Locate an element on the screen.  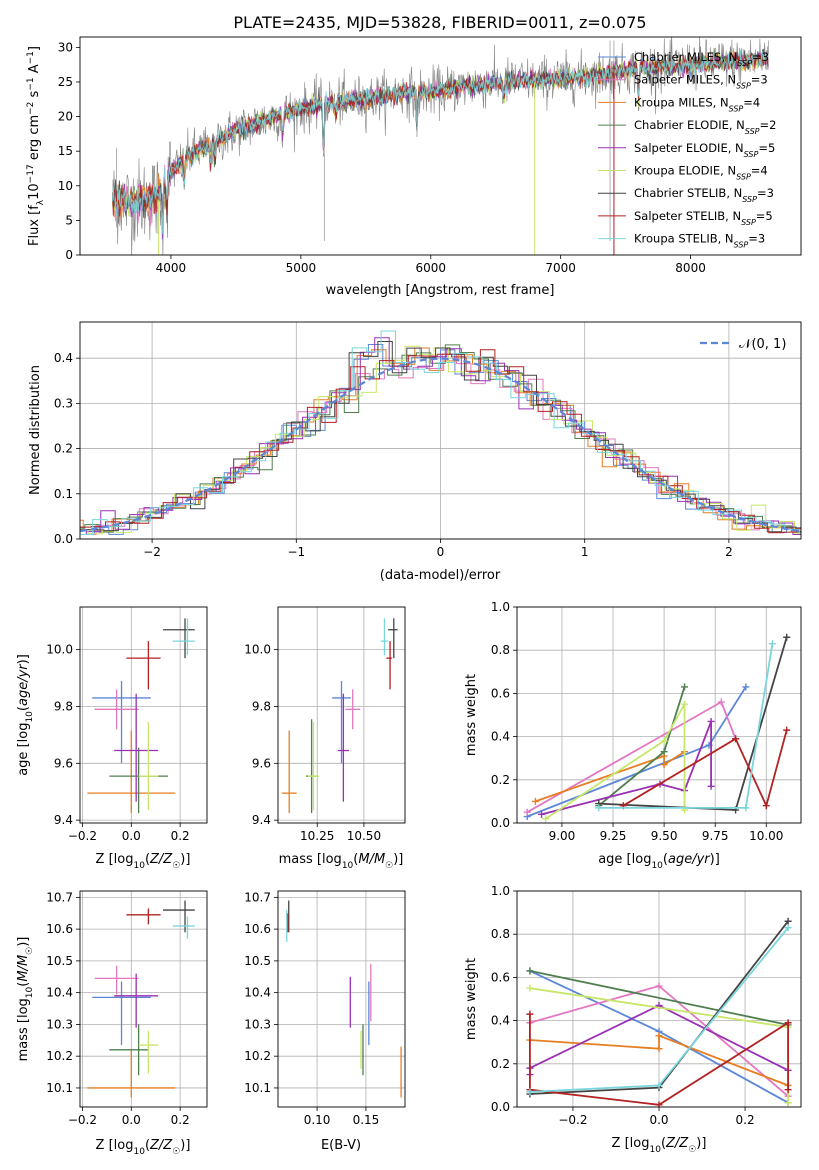
x-tick-label: 10.00 is located at coordinates (766, 836).